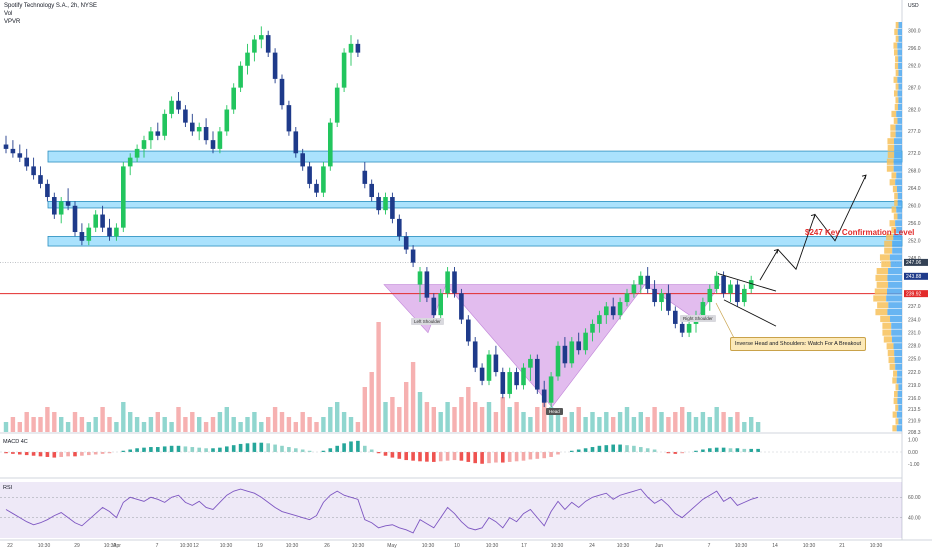 This screenshot has width=932, height=550. I want to click on vol-indicator-label: Vol, so click(8, 14).